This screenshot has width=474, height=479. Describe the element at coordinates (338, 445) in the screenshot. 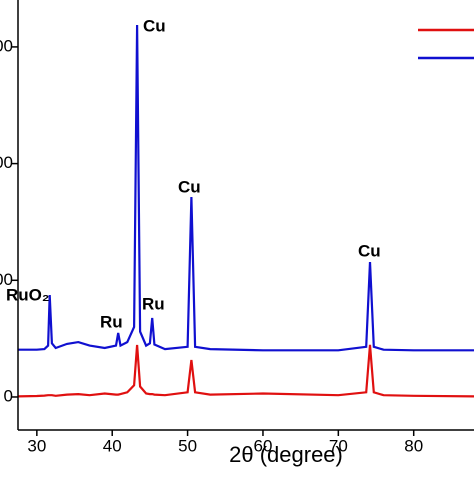

I see `x-tick-label: 70` at that location.